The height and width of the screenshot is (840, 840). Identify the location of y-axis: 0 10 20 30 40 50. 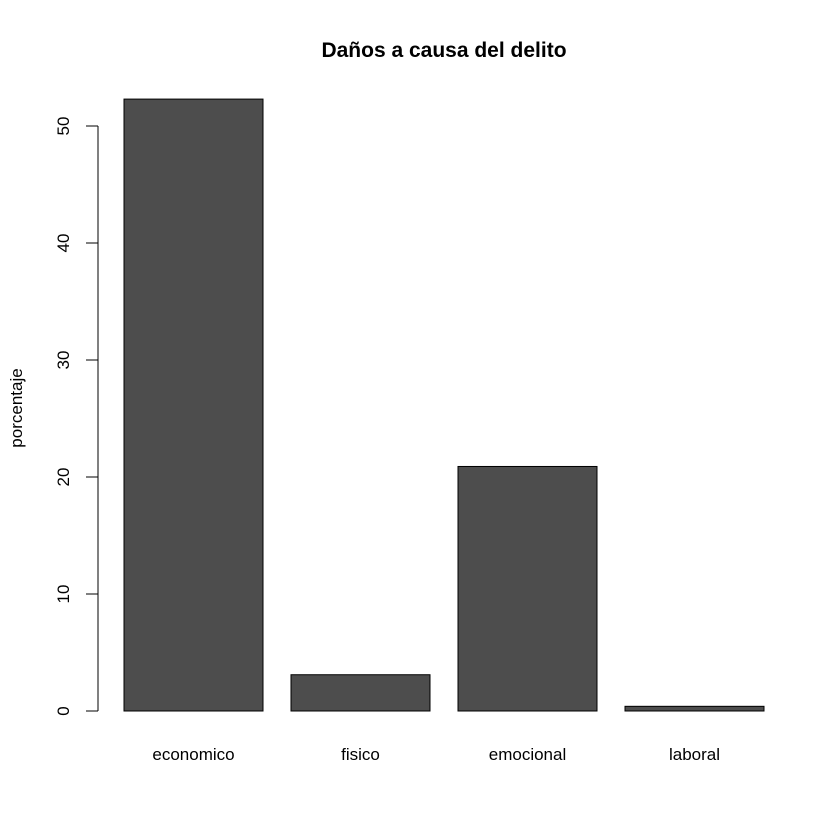
(76, 416).